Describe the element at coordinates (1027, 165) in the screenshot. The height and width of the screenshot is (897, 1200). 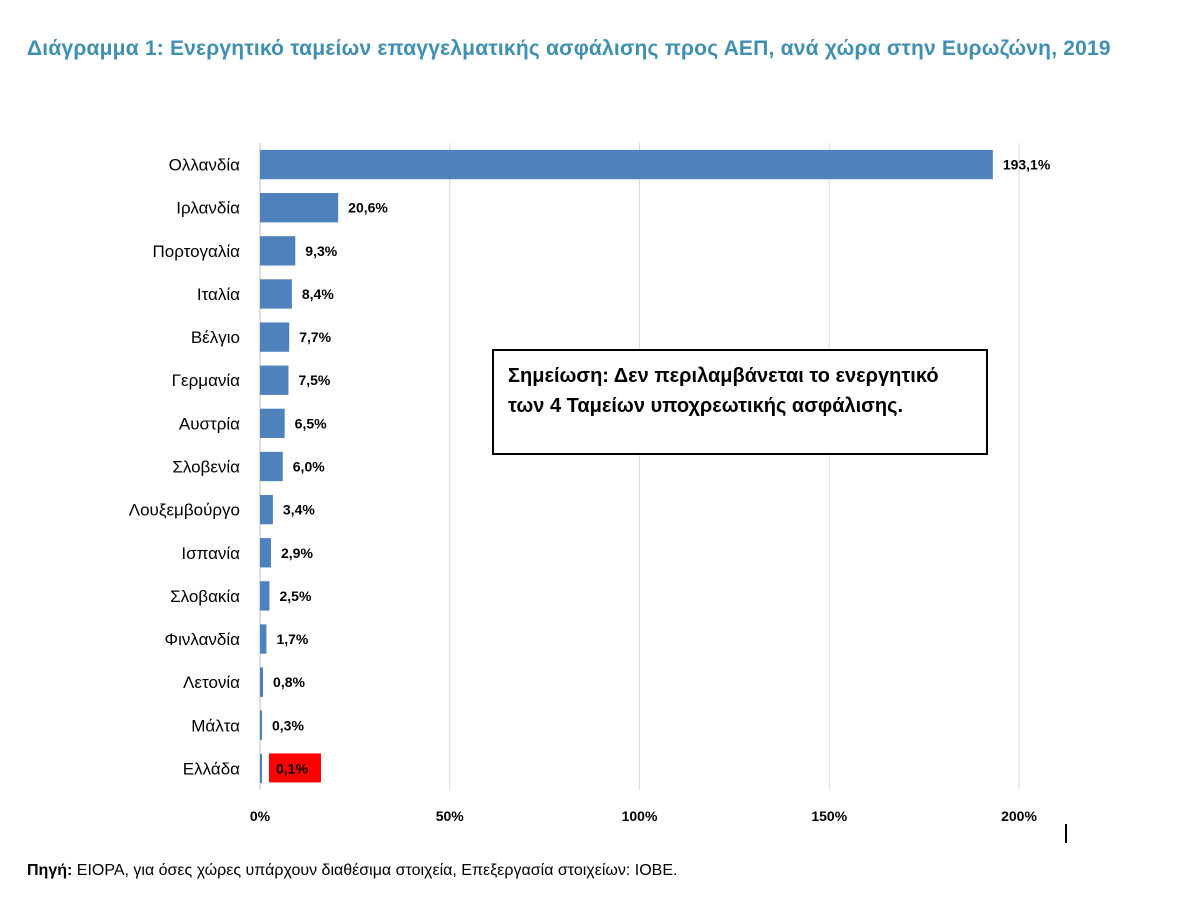
I see `data-label: 193,1%` at that location.